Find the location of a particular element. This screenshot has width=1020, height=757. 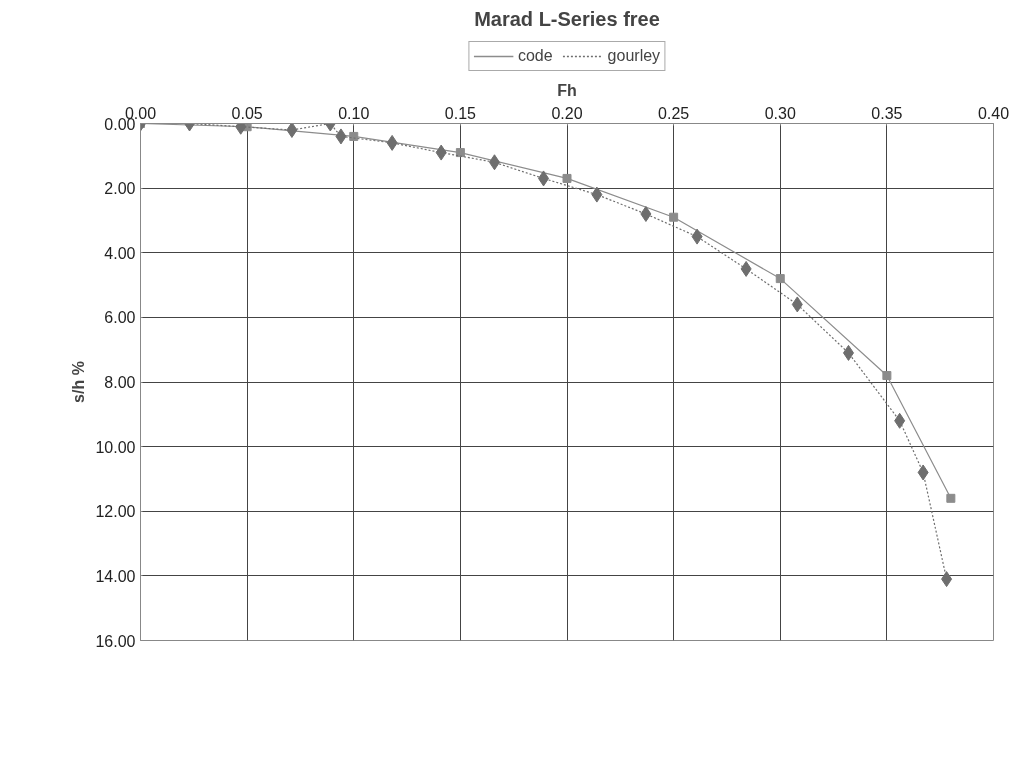

y-tick-label: 14.00 is located at coordinates (115, 576).